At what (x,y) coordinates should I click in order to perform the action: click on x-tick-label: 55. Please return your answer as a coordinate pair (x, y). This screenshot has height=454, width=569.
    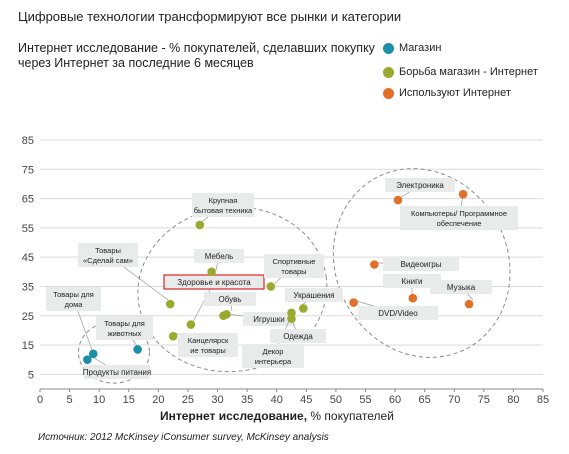
    Looking at the image, I should click on (365, 400).